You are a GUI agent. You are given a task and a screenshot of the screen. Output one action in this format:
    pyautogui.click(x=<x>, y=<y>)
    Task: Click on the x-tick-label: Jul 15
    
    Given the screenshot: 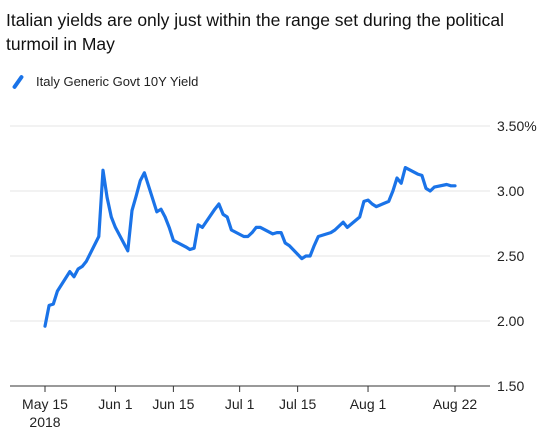 What is the action you would take?
    pyautogui.click(x=298, y=404)
    